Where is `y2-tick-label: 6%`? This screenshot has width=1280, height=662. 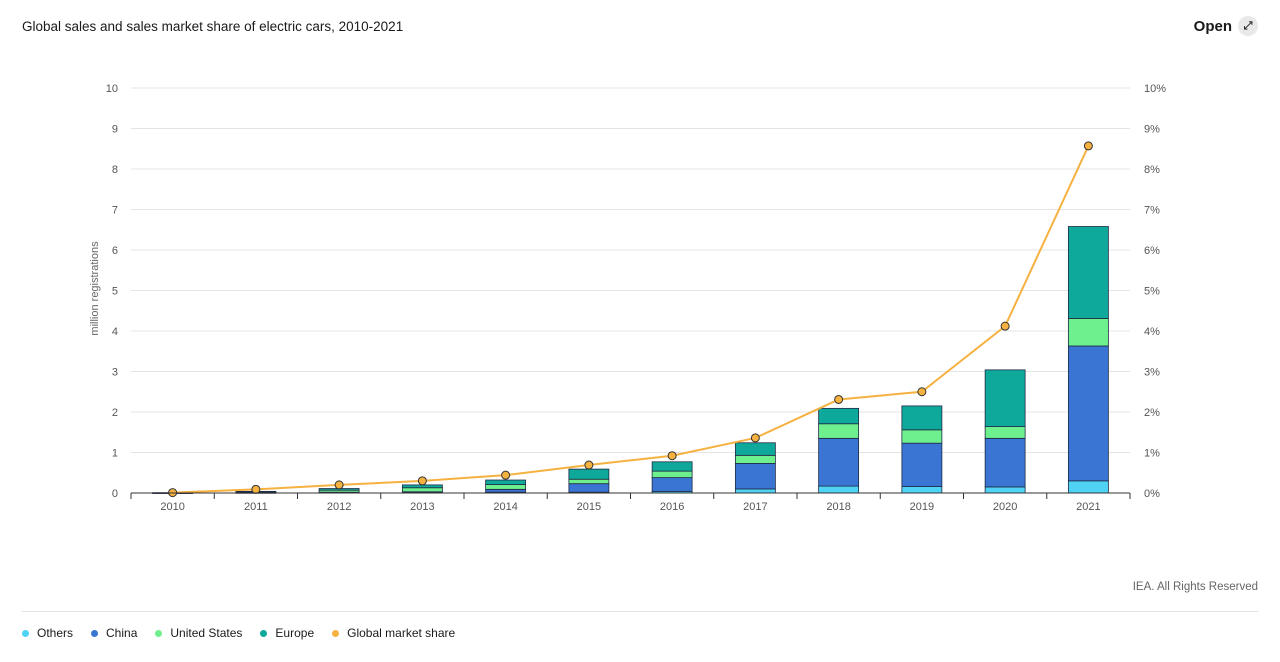
y2-tick-label: 6% is located at coordinates (1152, 251).